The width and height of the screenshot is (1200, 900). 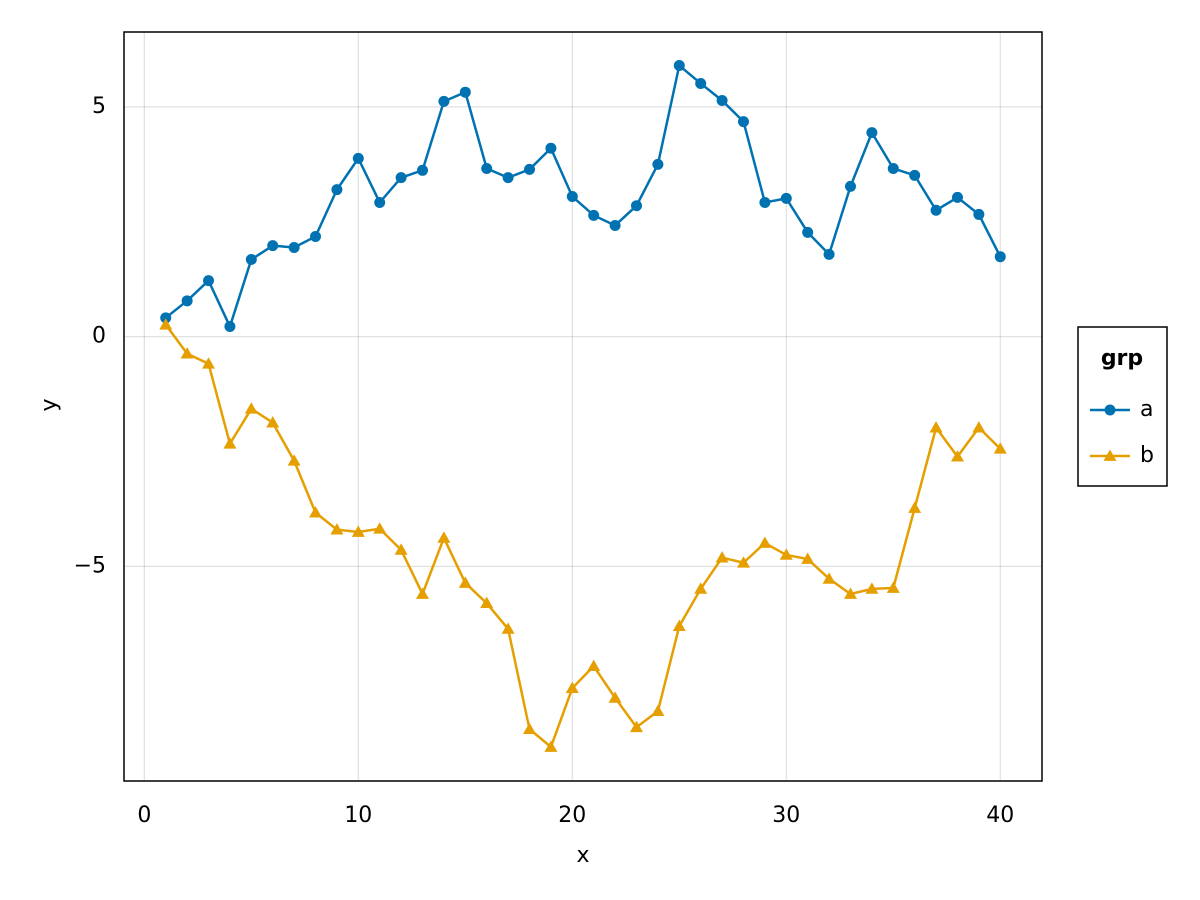 What do you see at coordinates (582, 855) in the screenshot?
I see `x-axis-label: x` at bounding box center [582, 855].